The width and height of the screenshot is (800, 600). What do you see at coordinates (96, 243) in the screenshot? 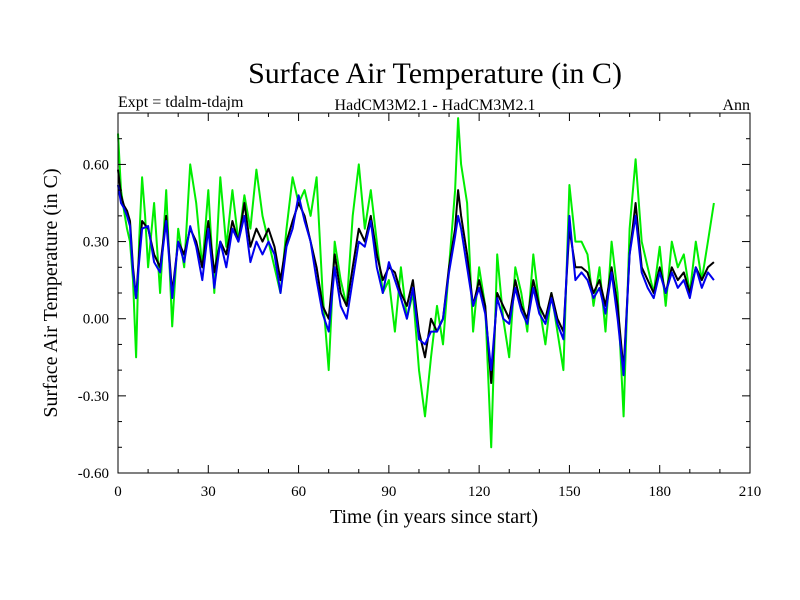
I see `y-tick-label: 0.30` at bounding box center [96, 243].